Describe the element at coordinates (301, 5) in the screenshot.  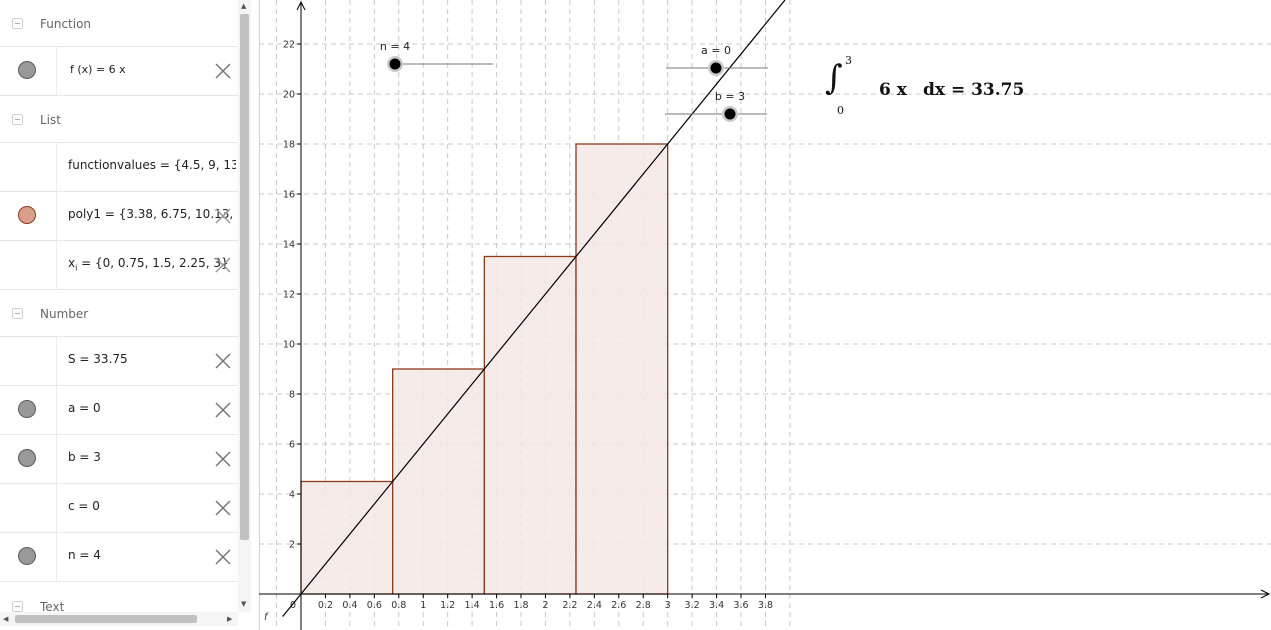
I see `y-axis-arrow-icon` at that location.